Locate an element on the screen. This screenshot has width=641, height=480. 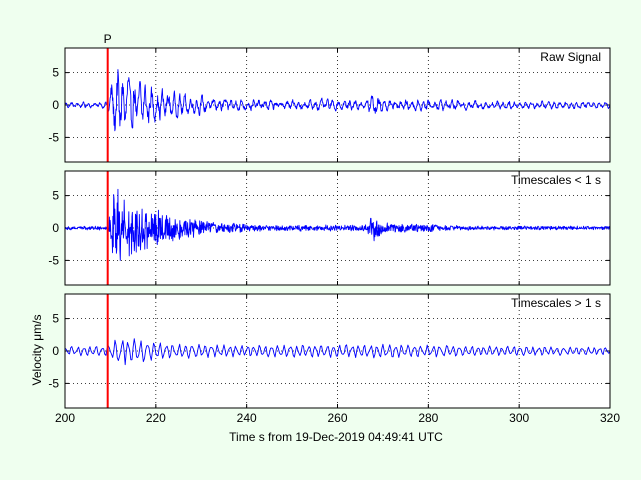
x-tick-label: 260 is located at coordinates (337, 418).